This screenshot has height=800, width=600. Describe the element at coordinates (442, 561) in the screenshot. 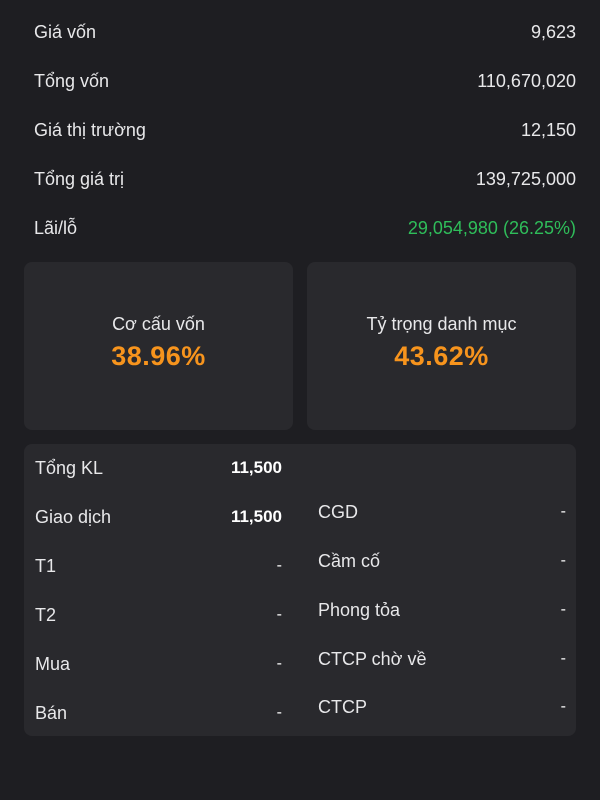

I see `detail-row-pledged: Cầm cố -` at that location.